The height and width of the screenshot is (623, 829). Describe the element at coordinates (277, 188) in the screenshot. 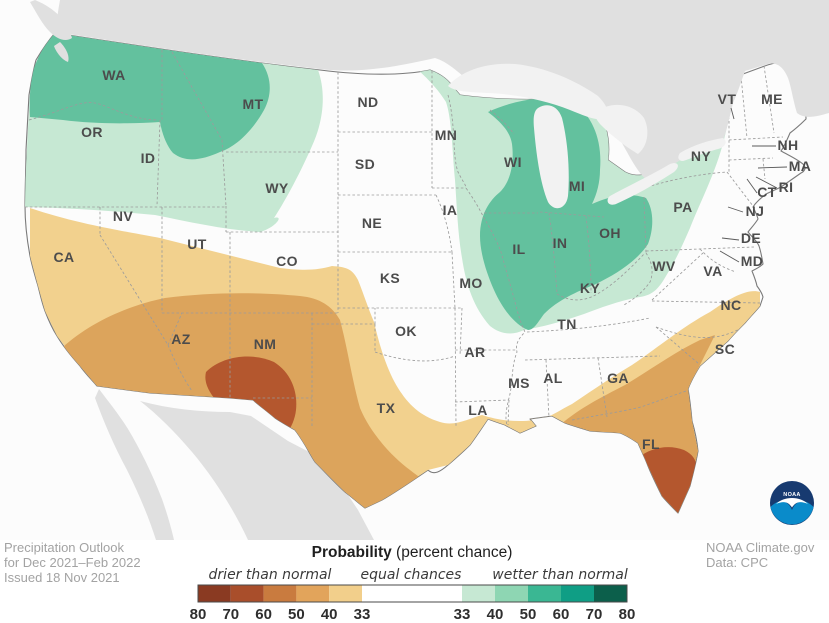

I see `state-label-wy: WY` at that location.